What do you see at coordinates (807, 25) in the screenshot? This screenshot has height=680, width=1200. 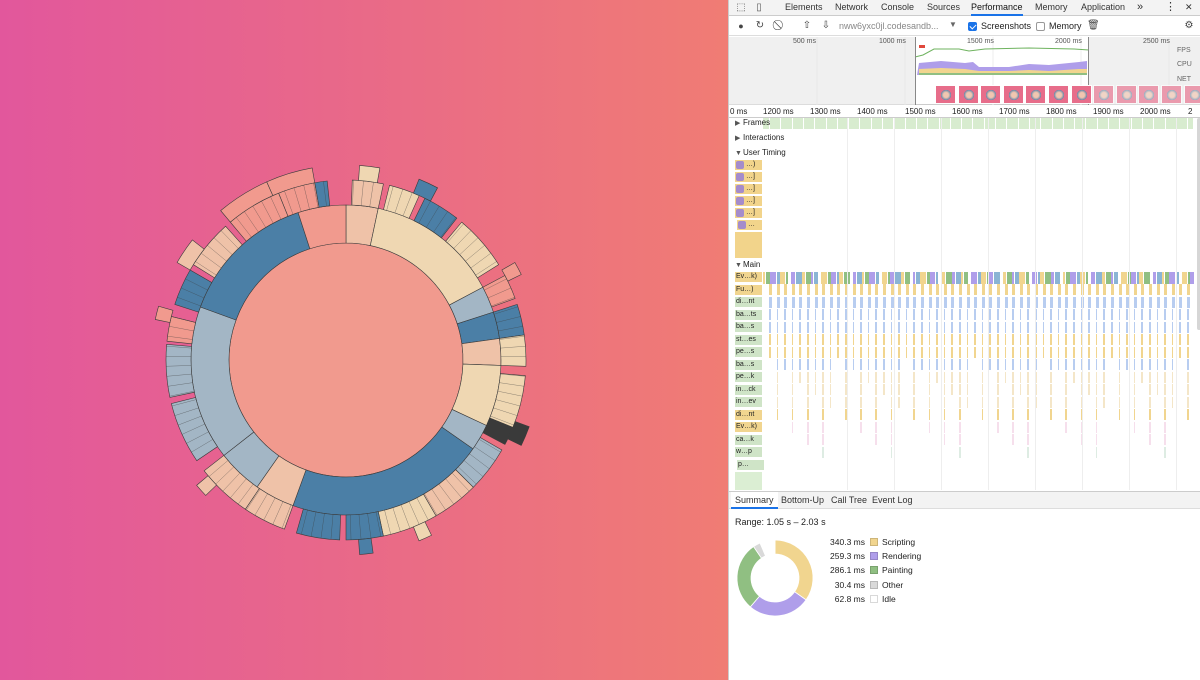 I see `load-profile-icon: ⇧` at bounding box center [807, 25].